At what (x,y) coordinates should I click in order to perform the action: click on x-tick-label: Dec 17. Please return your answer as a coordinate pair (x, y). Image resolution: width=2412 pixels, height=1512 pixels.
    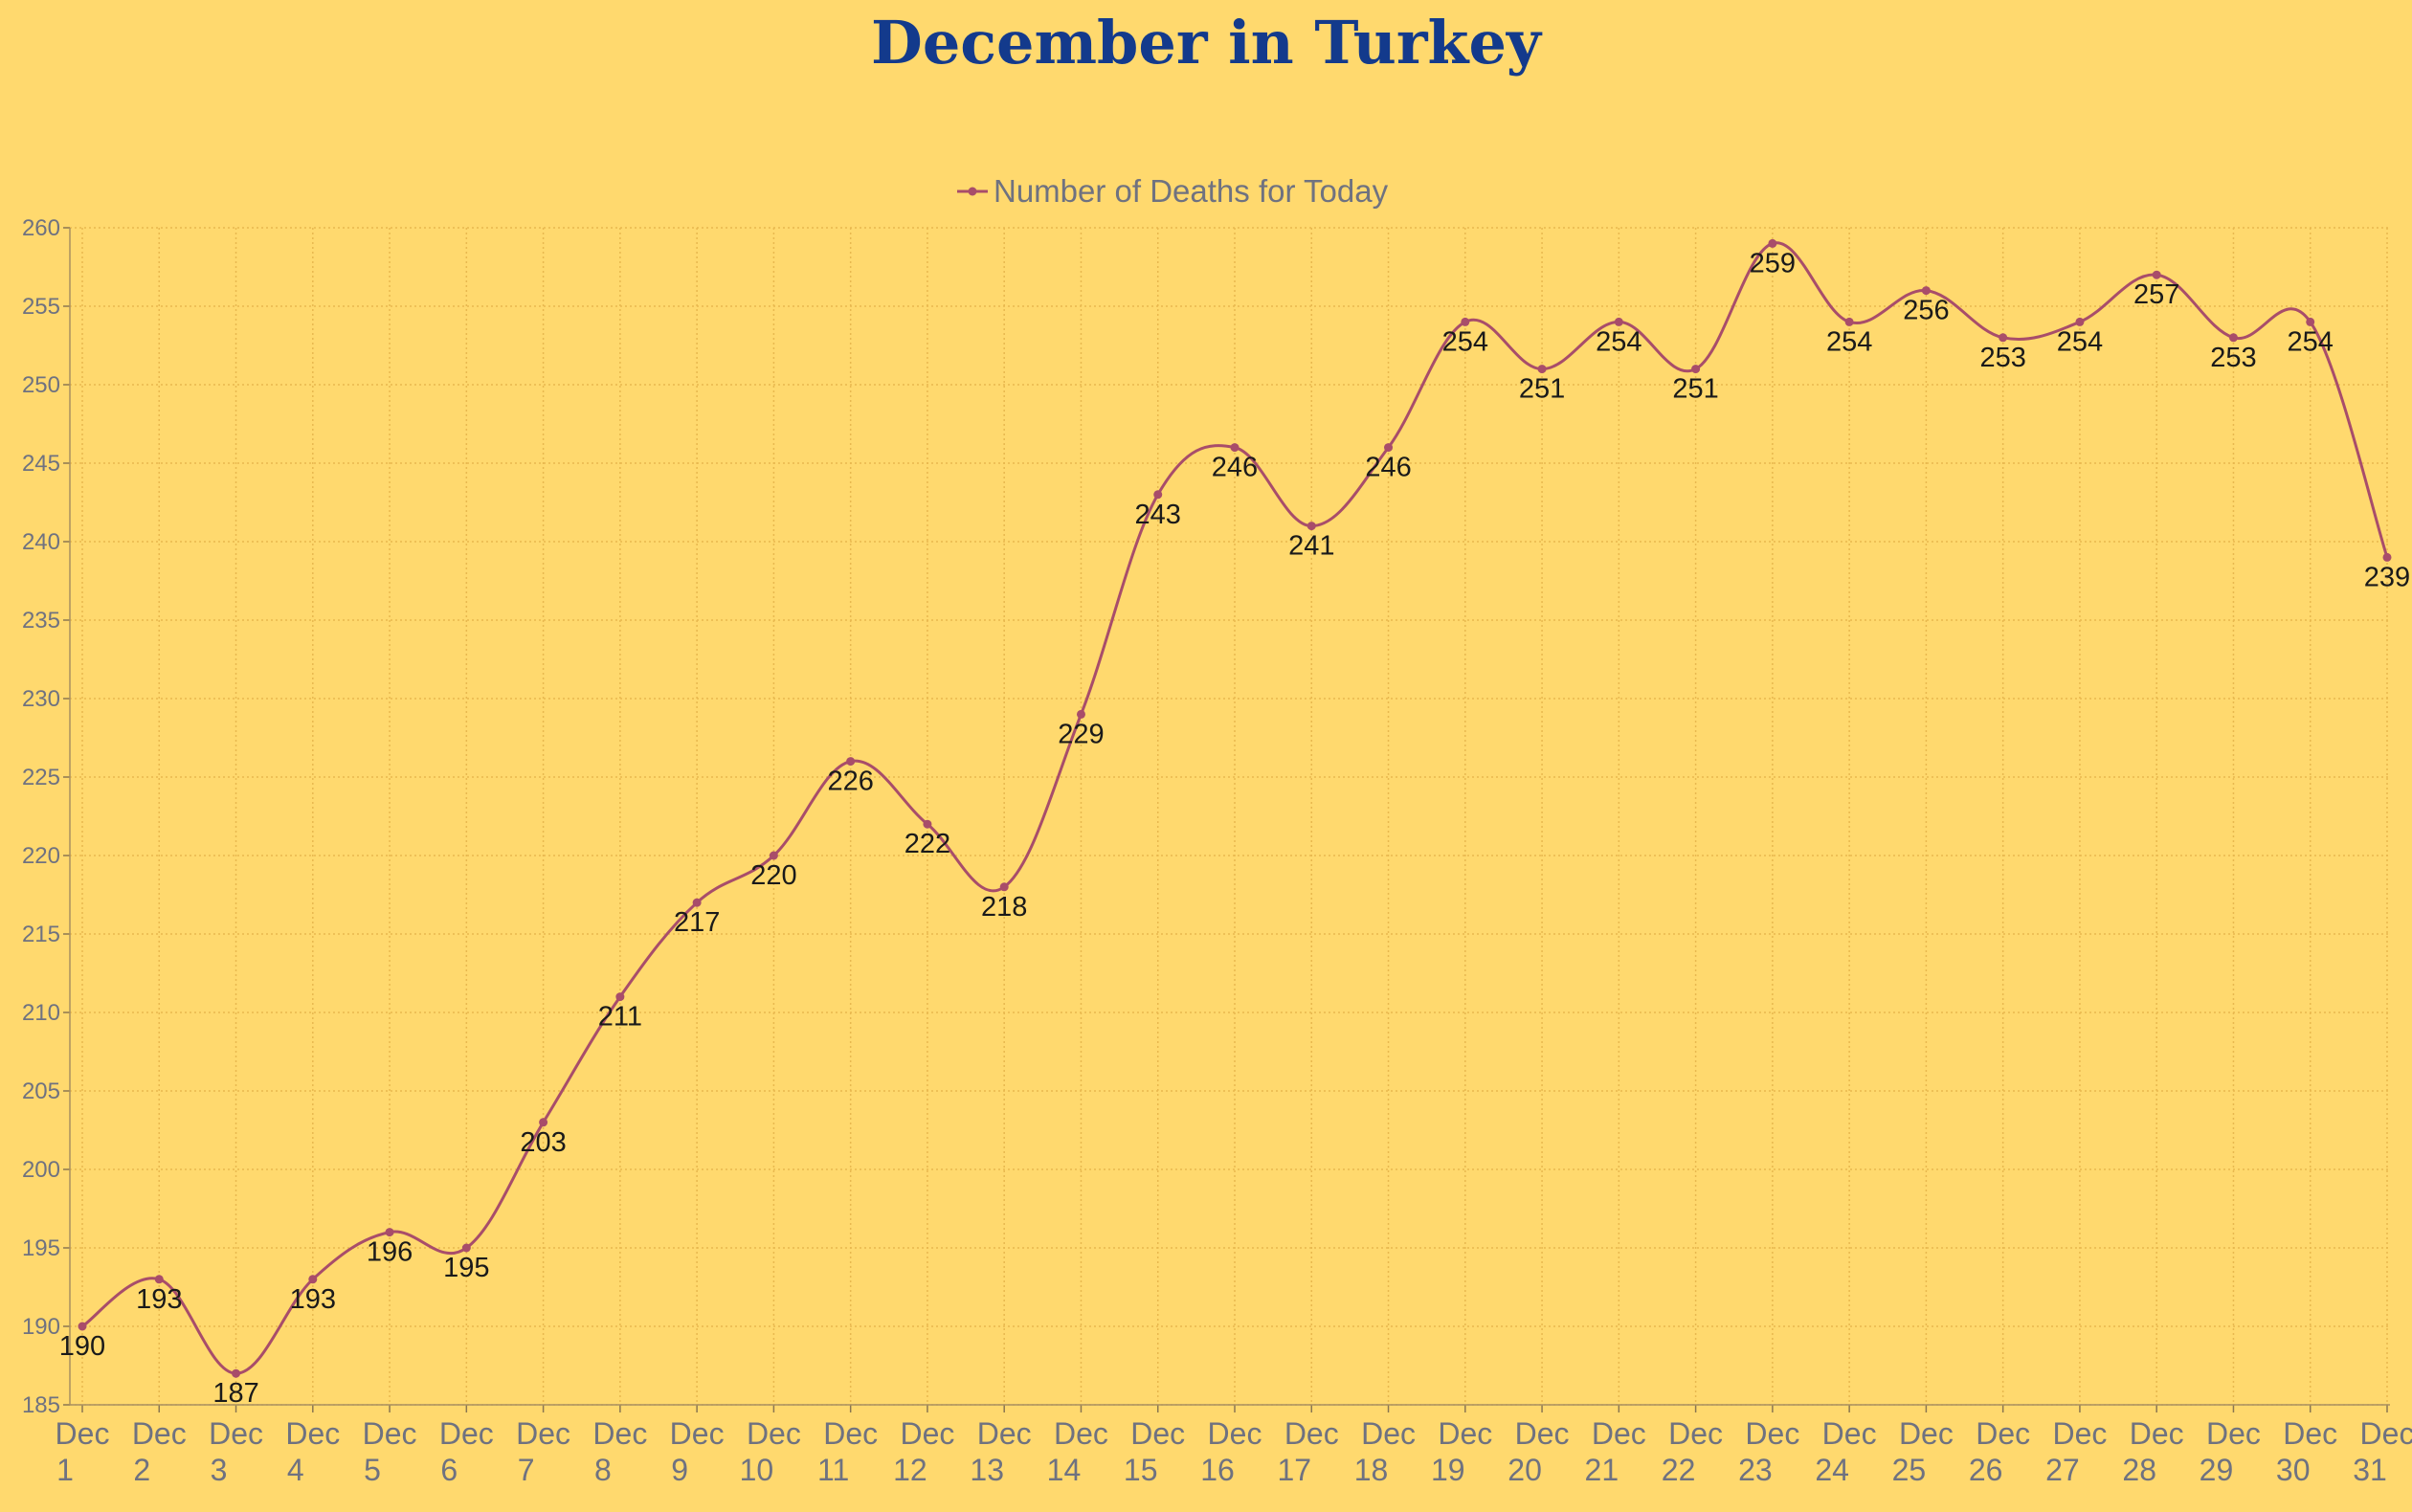
    Looking at the image, I should click on (1307, 1451).